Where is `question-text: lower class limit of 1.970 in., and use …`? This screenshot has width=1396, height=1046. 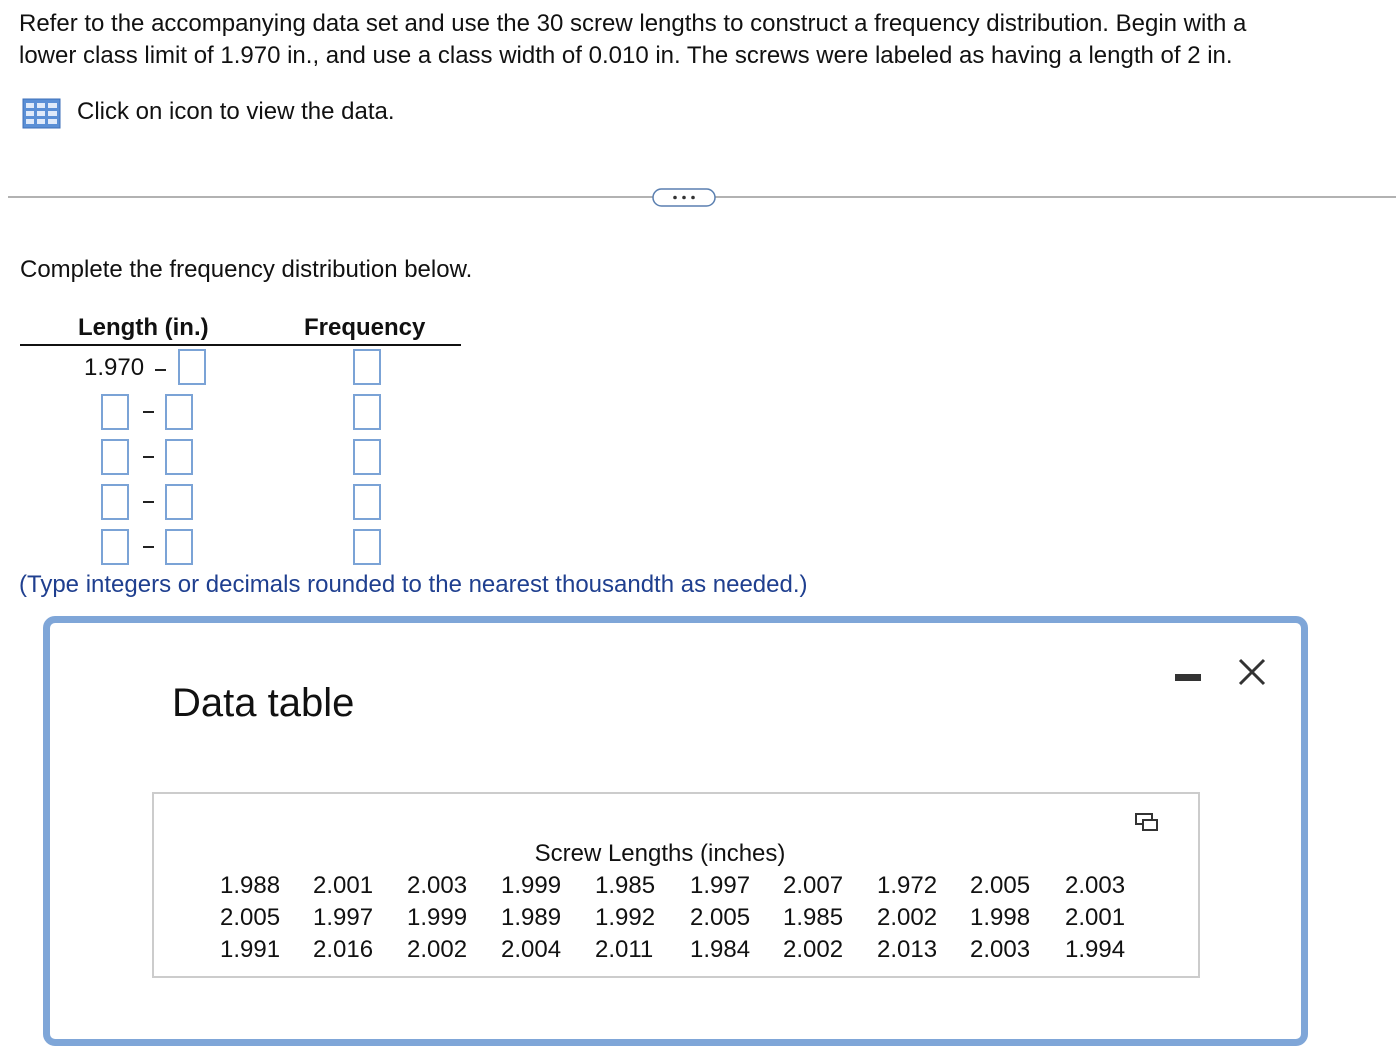 question-text: lower class limit of 1.970 in., and use … is located at coordinates (626, 55).